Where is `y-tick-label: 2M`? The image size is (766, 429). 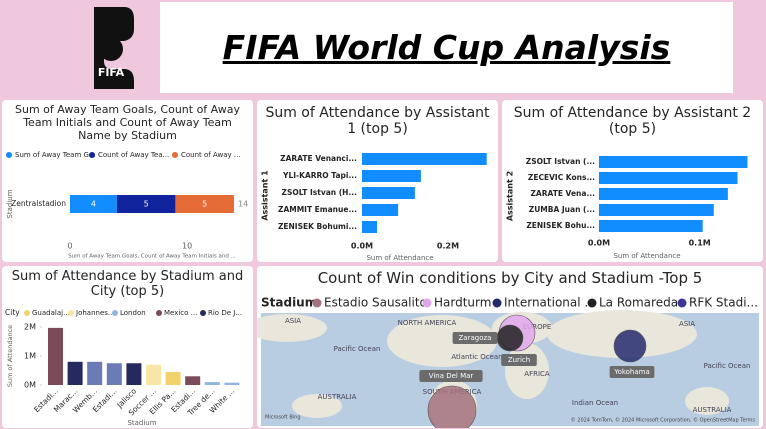 y-tick-label: 2M is located at coordinates (30, 327).